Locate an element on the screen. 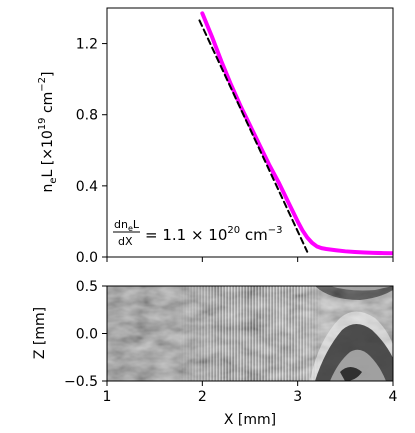  gradient-annotation: dneL dX = 1.1 × 1020 cm−3 is located at coordinates (198, 233).